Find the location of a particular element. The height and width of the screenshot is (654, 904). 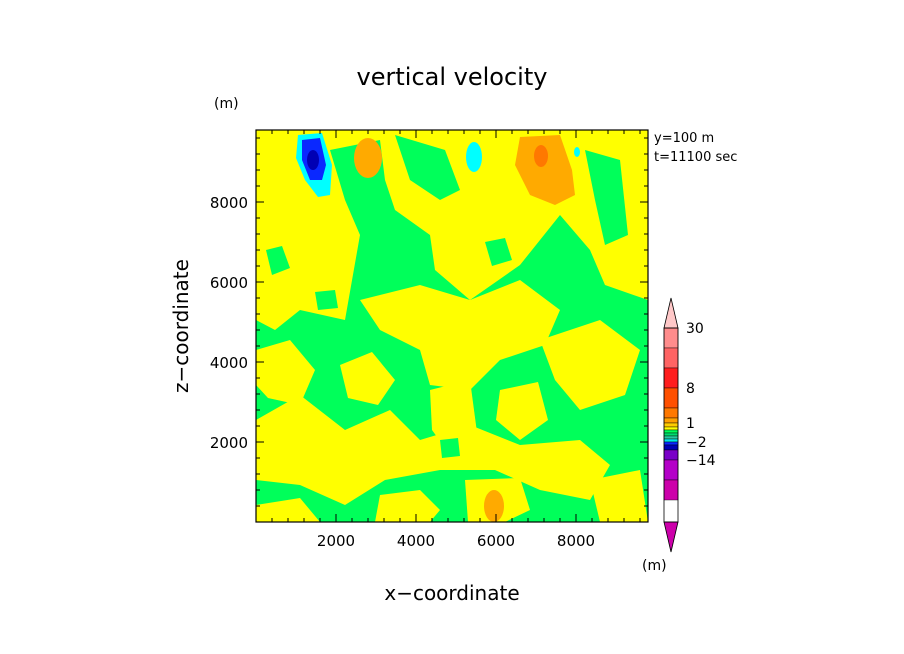

x-tick-label: 8000 is located at coordinates (576, 541).